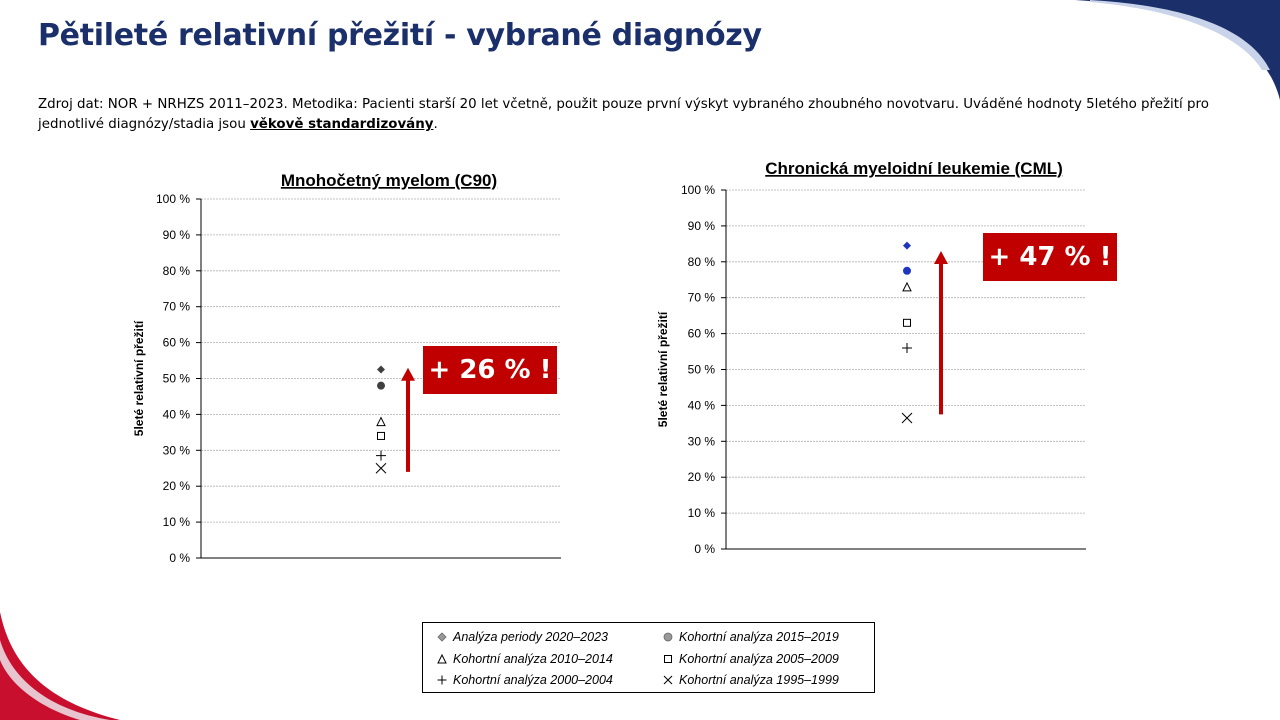  I want to click on legend-item-2000: Kohortní analýza 2000–2004, so click(524, 680).